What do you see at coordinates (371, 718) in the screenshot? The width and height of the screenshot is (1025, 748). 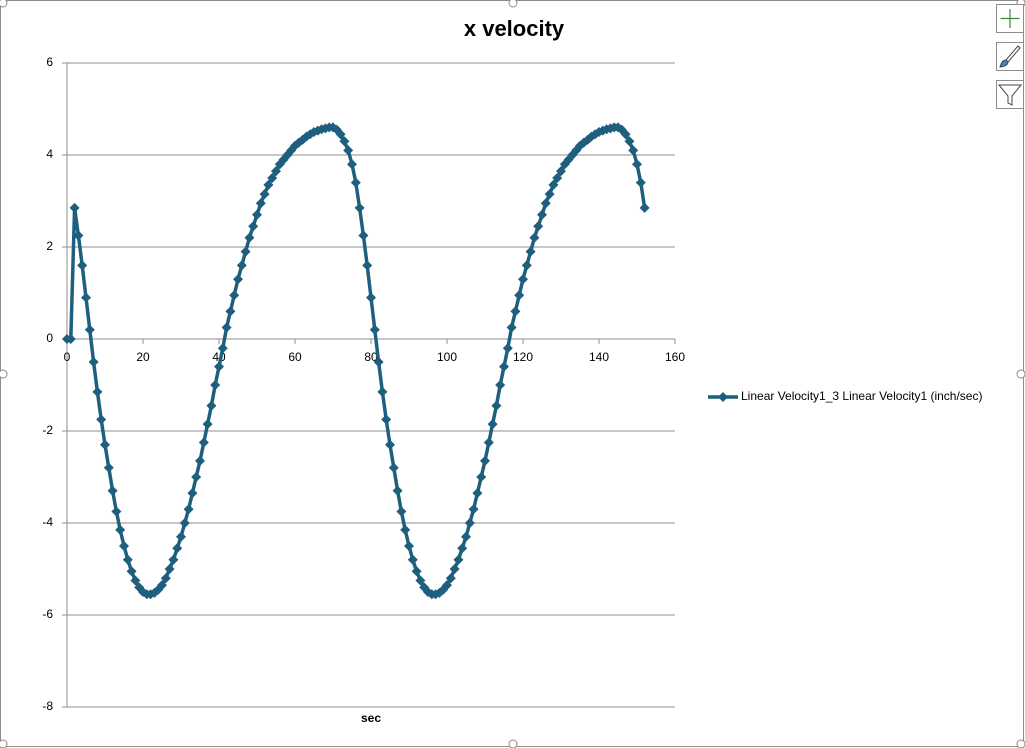 I see `x-axis-title: sec` at bounding box center [371, 718].